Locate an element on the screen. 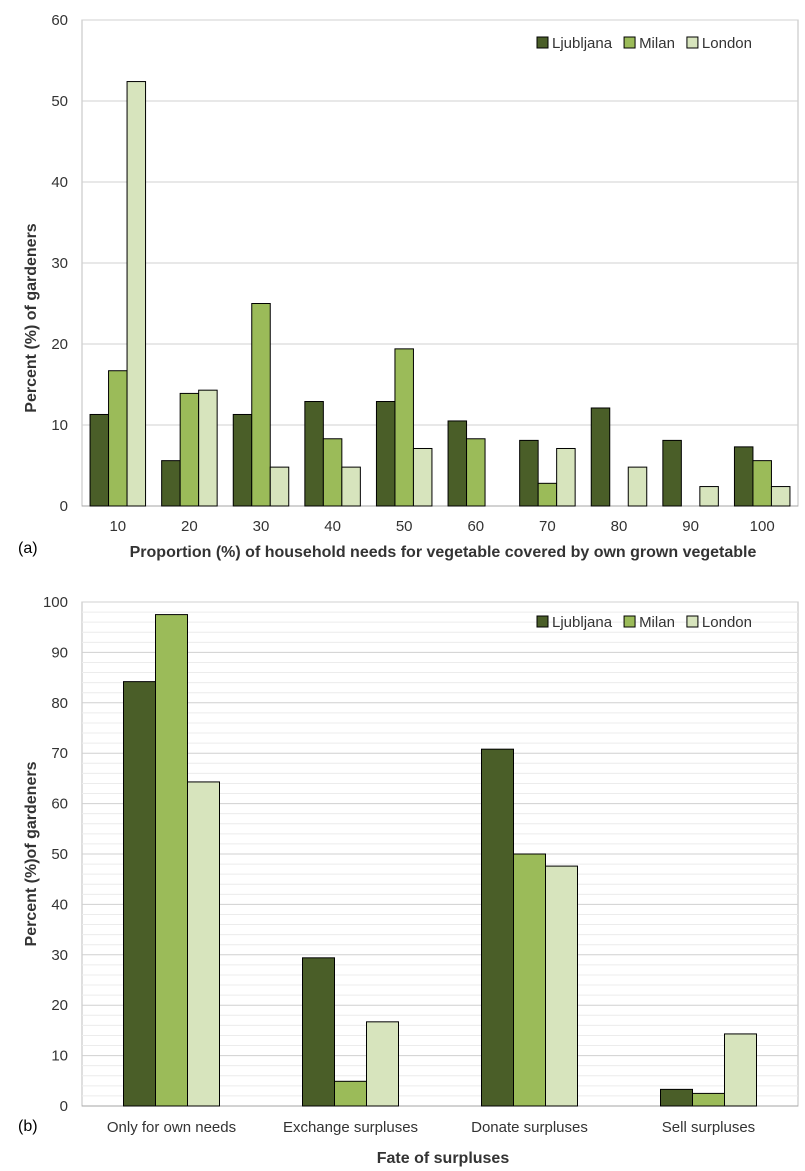  x-tick-label: 80 is located at coordinates (619, 526).